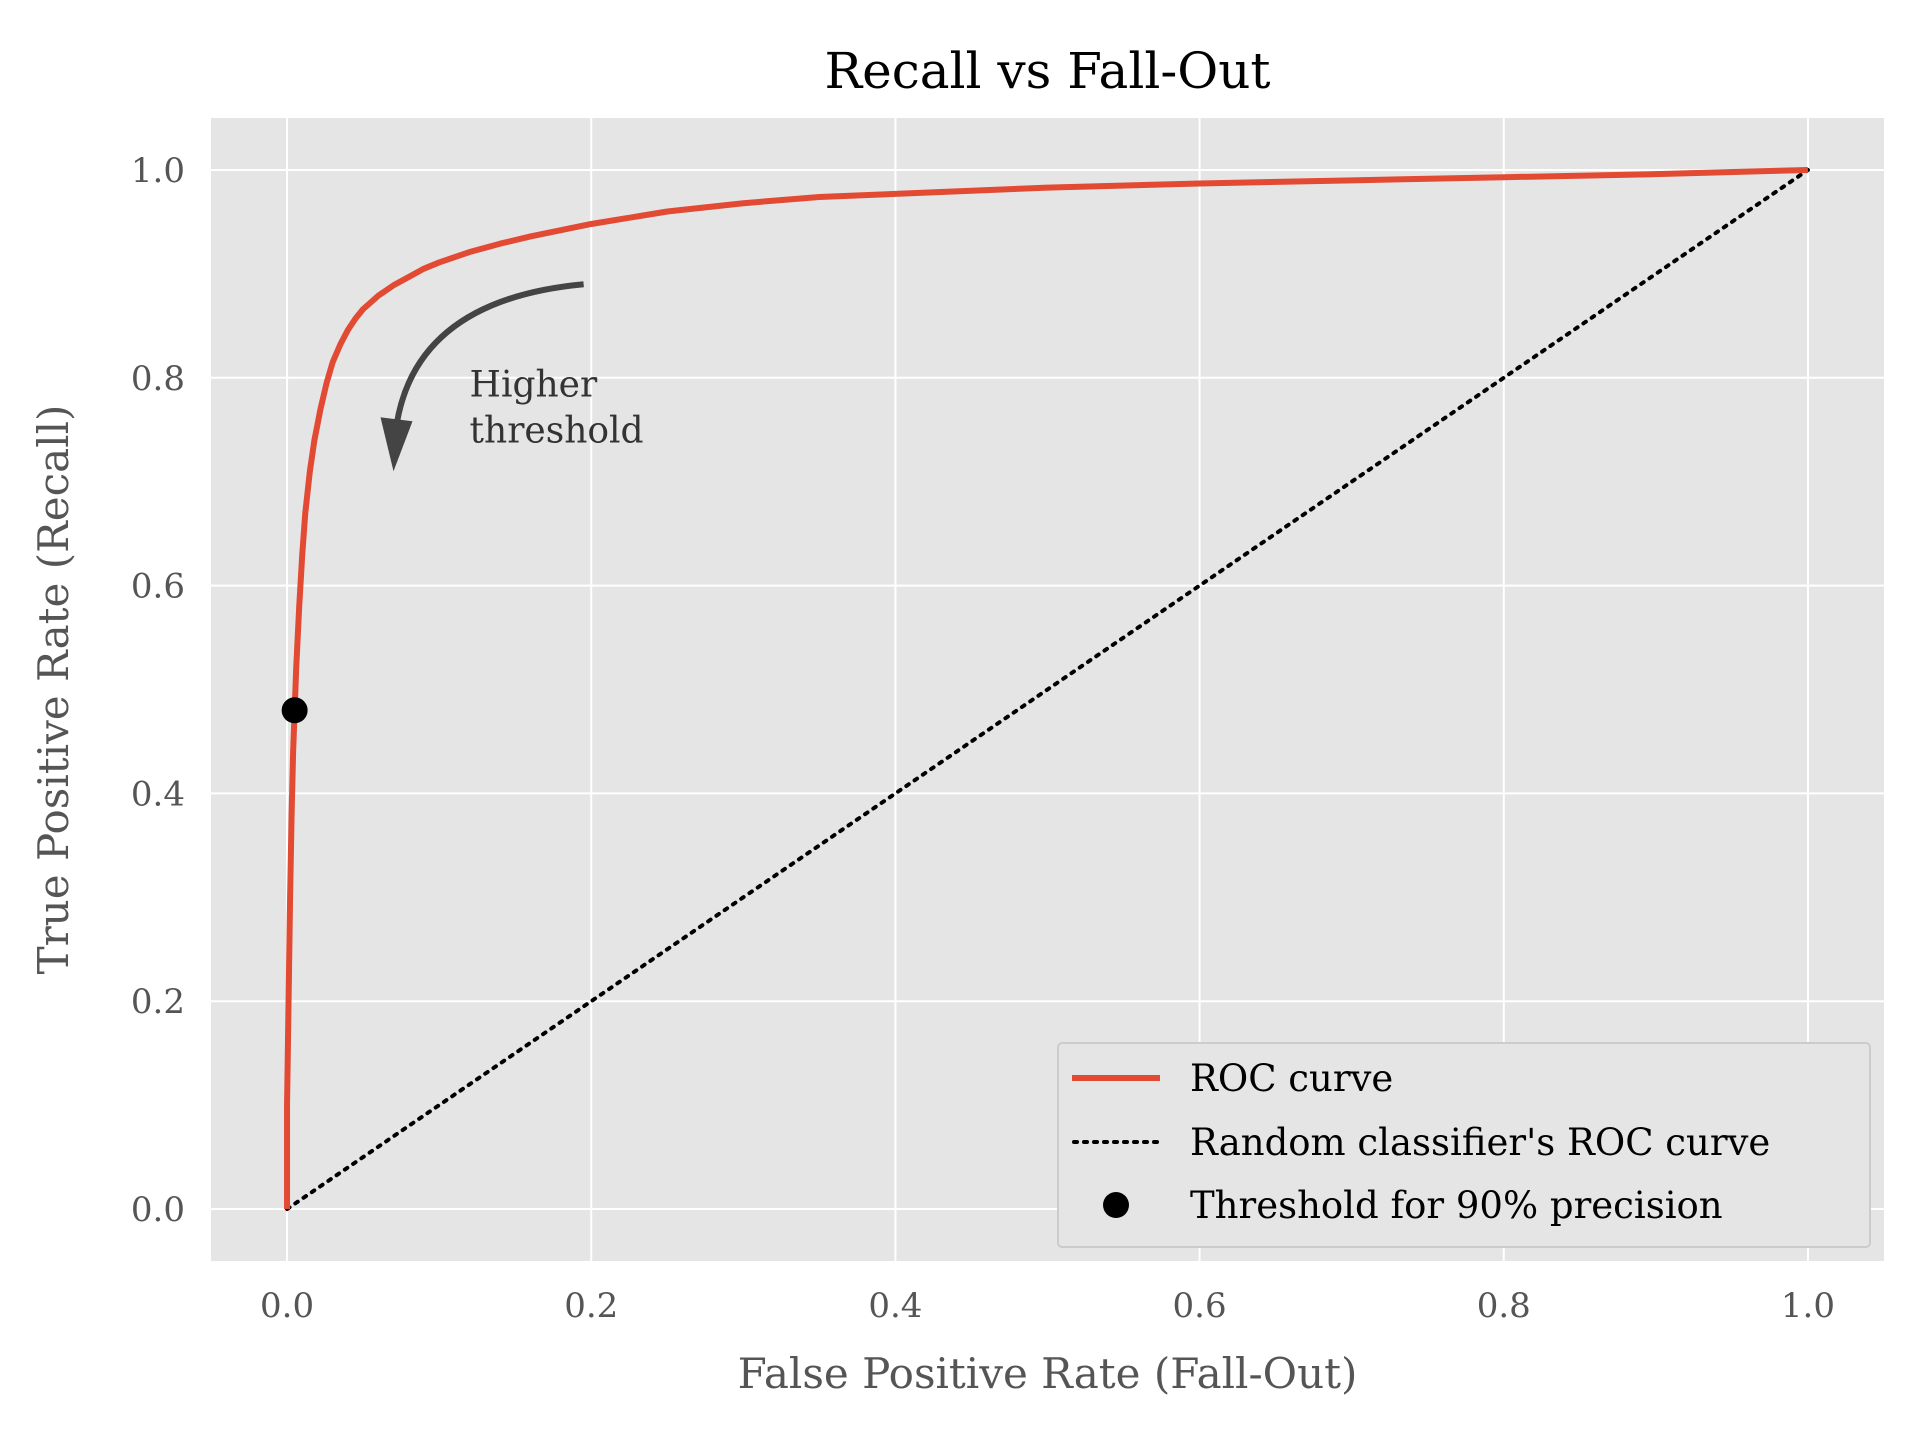 The image size is (1920, 1440). What do you see at coordinates (1291, 1078) in the screenshot?
I see `legend-label-roc-curve: ROC curve` at bounding box center [1291, 1078].